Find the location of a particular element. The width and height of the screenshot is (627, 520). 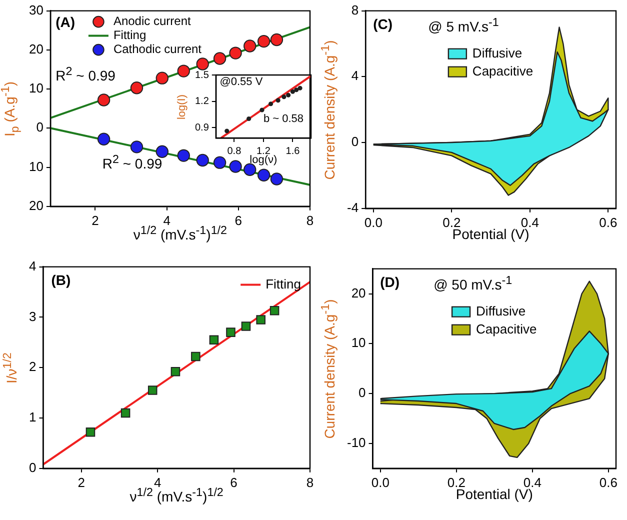

y-tick-label: -4 is located at coordinates (352, 207).